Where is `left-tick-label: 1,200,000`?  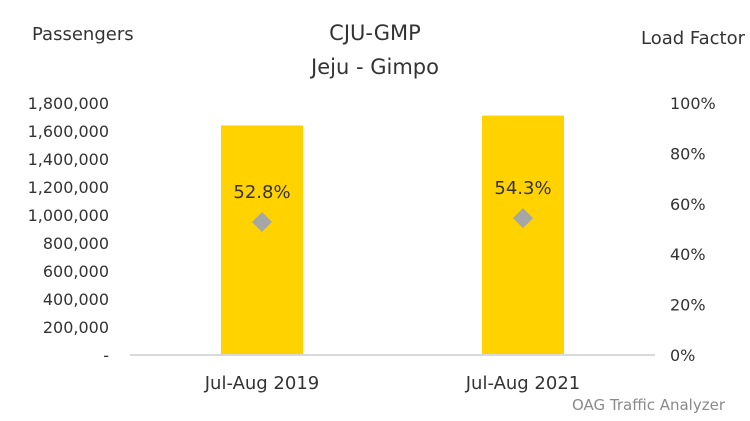 left-tick-label: 1,200,000 is located at coordinates (68, 187).